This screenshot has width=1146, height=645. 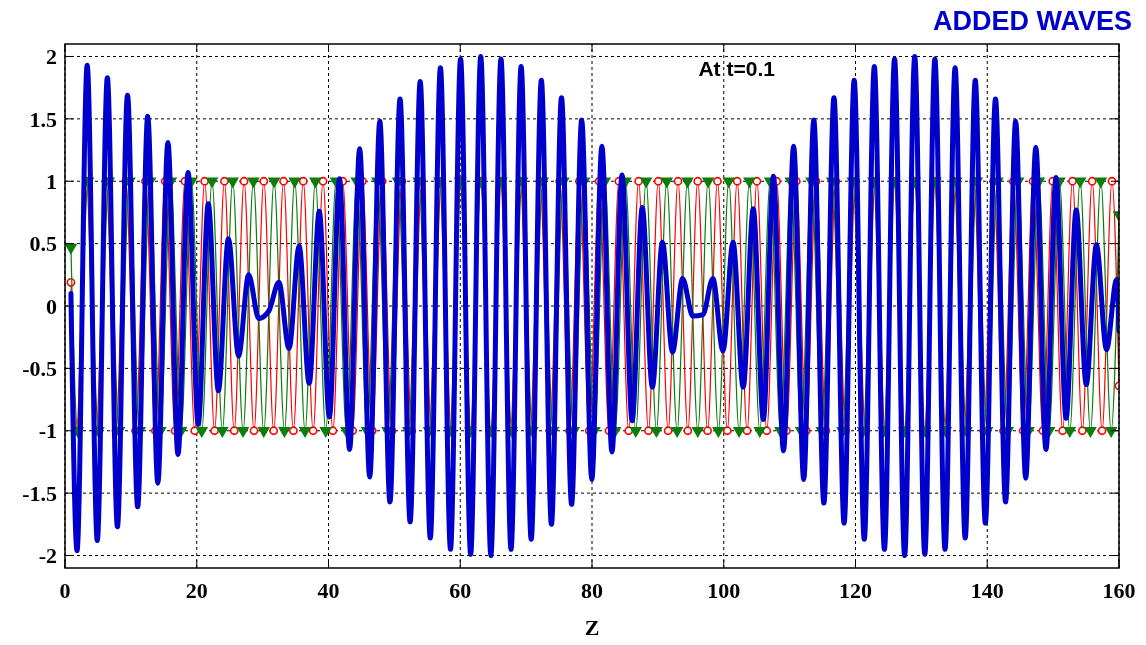 What do you see at coordinates (39, 493) in the screenshot?
I see `y-tick-label: -1.5` at bounding box center [39, 493].